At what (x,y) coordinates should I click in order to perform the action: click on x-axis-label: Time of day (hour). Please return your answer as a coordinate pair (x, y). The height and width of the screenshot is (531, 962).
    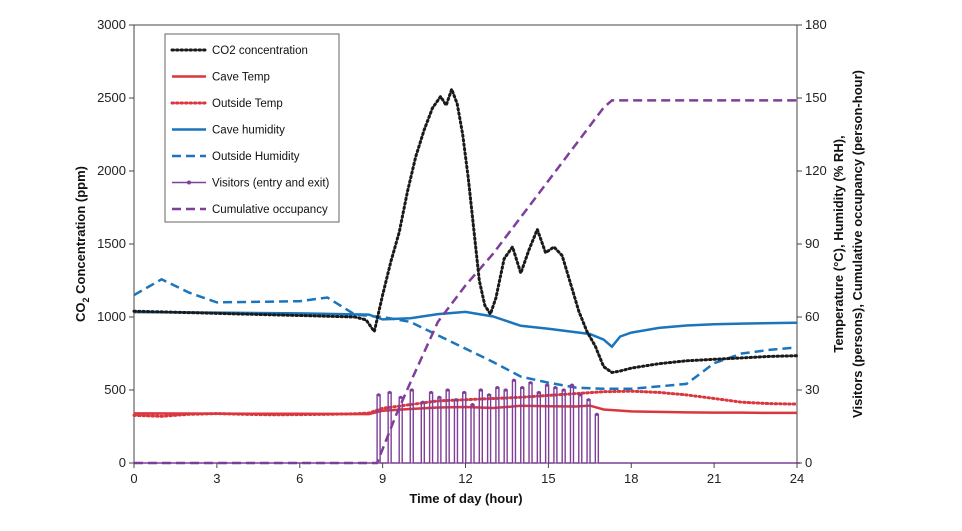
    Looking at the image, I should click on (465, 498).